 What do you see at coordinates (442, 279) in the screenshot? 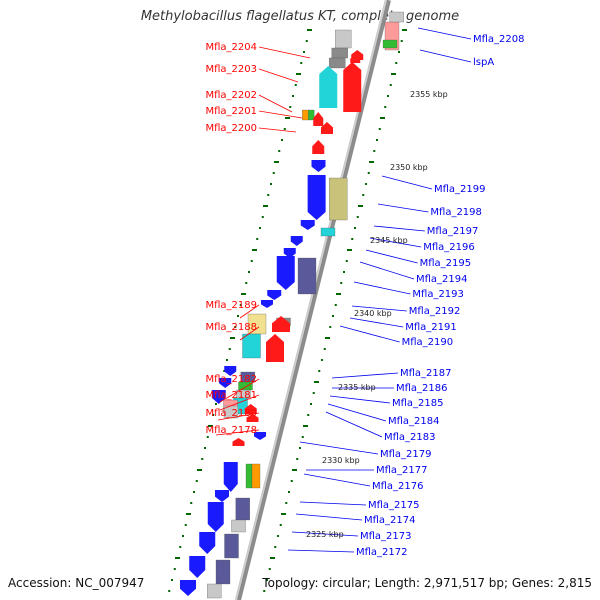
I see `gene-label-right: Mfla_2194` at bounding box center [442, 279].